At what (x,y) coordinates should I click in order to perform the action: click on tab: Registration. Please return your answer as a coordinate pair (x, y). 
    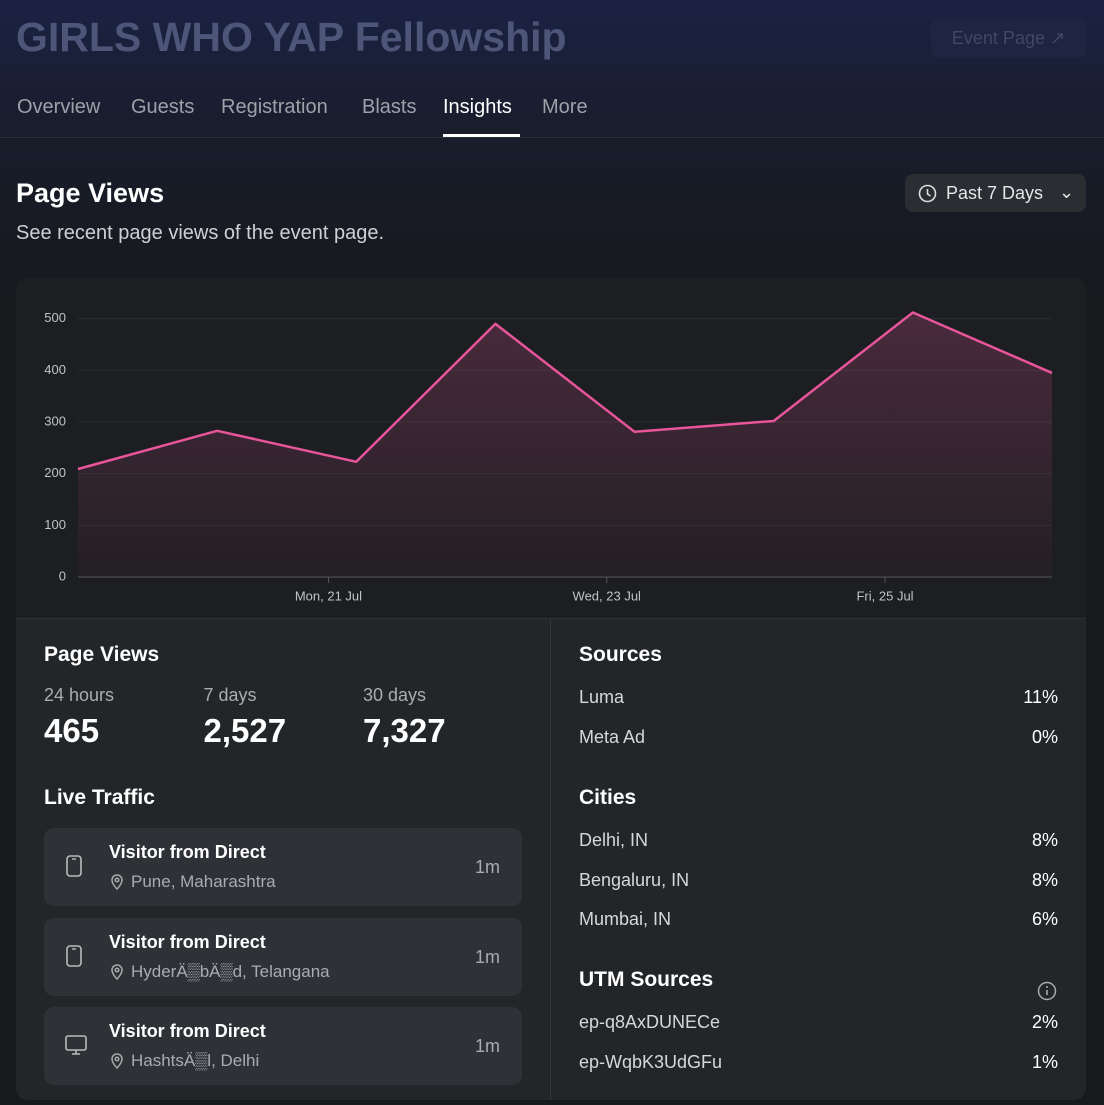
    Looking at the image, I should click on (274, 107).